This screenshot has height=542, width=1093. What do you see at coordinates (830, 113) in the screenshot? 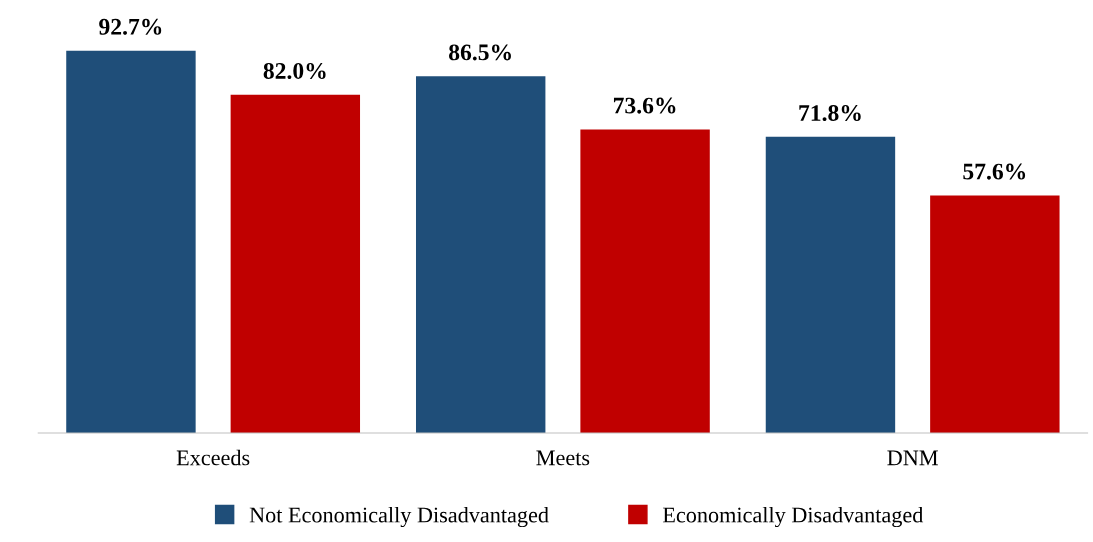
I see `data-label: 71.8%` at bounding box center [830, 113].